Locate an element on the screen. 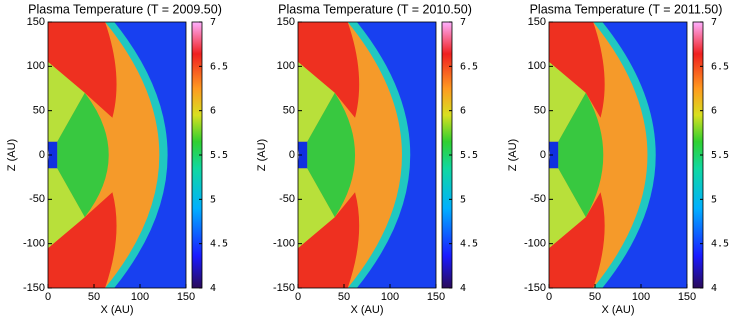  chart-title: Plasma Temperature (T = 2010.50) is located at coordinates (375, 9).